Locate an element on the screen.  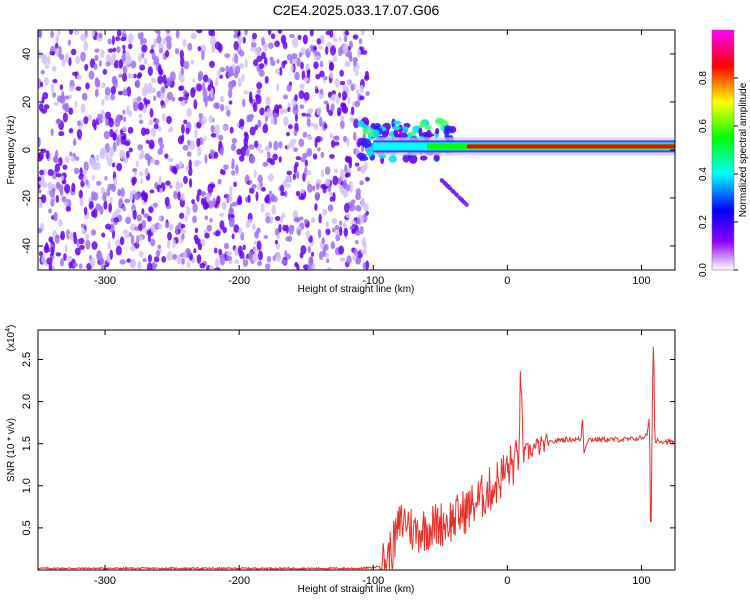
tail-blob is located at coordinates (450, 188).